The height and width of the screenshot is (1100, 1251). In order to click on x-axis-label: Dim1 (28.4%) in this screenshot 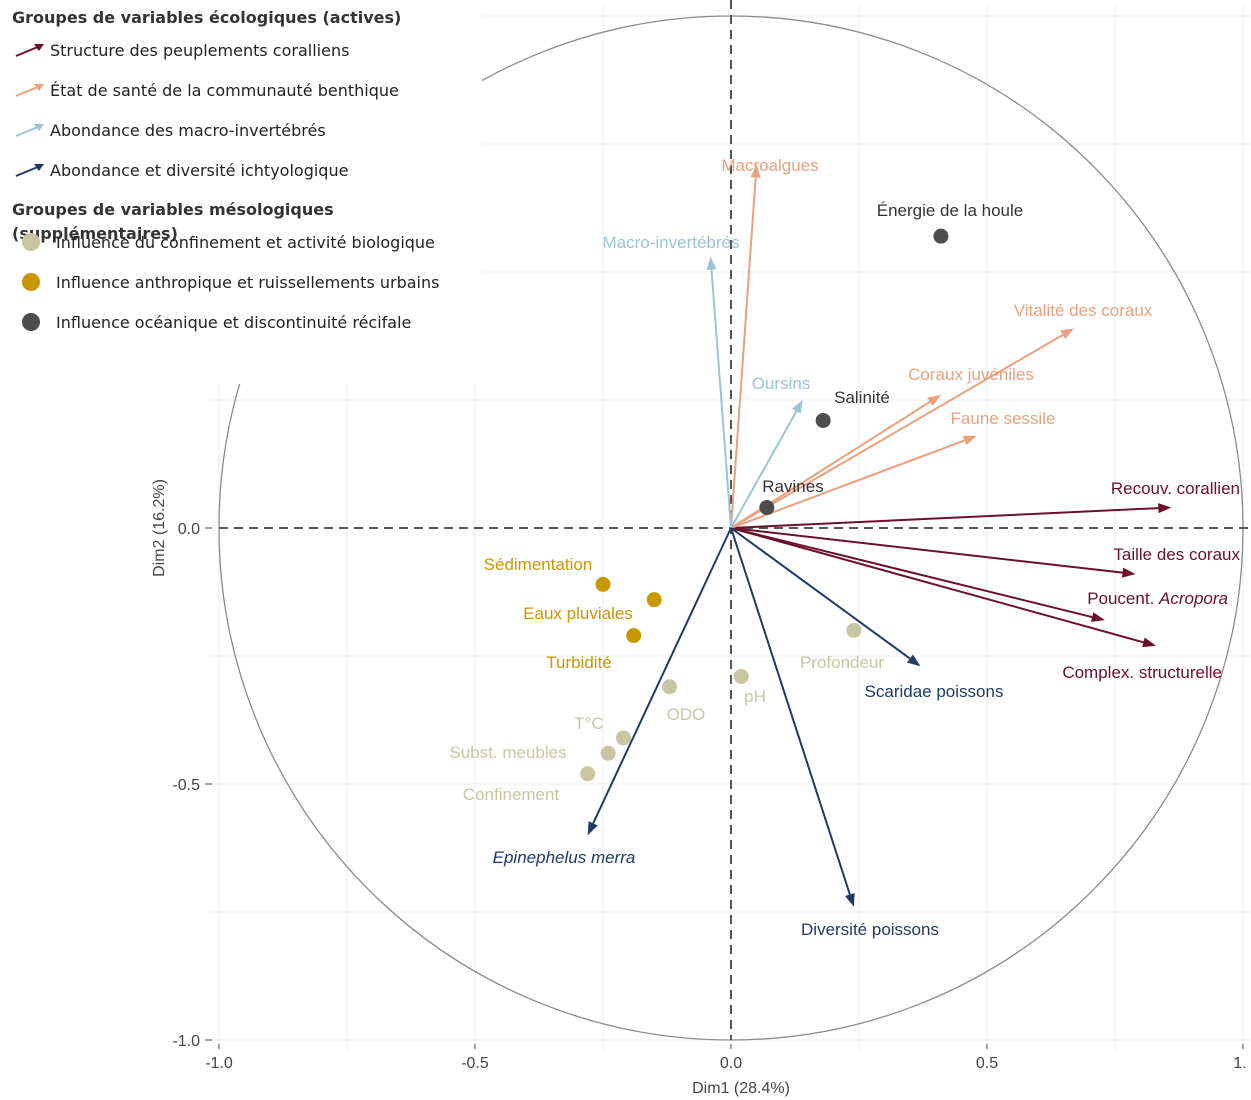, I will do `click(741, 1088)`.